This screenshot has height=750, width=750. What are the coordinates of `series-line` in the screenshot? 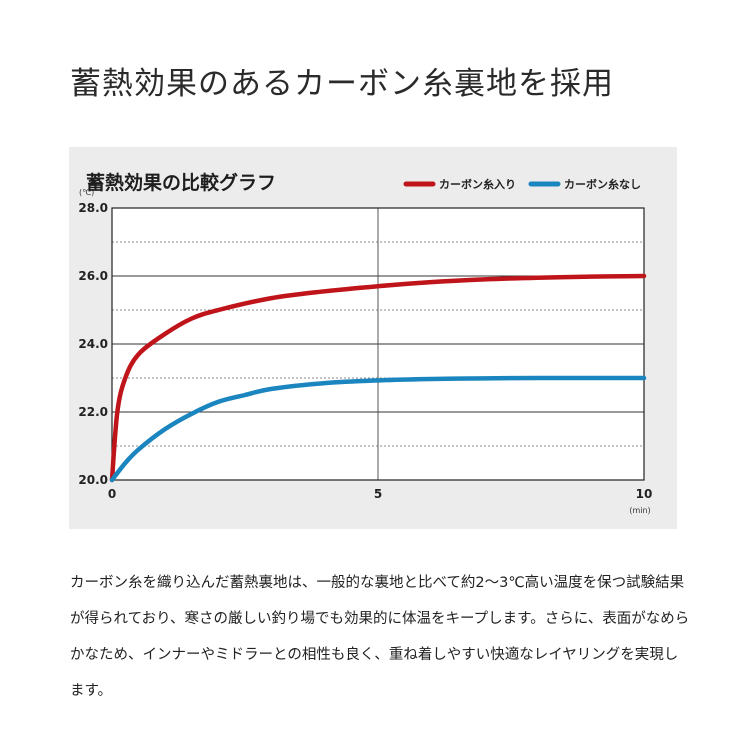 It's located at (378, 429).